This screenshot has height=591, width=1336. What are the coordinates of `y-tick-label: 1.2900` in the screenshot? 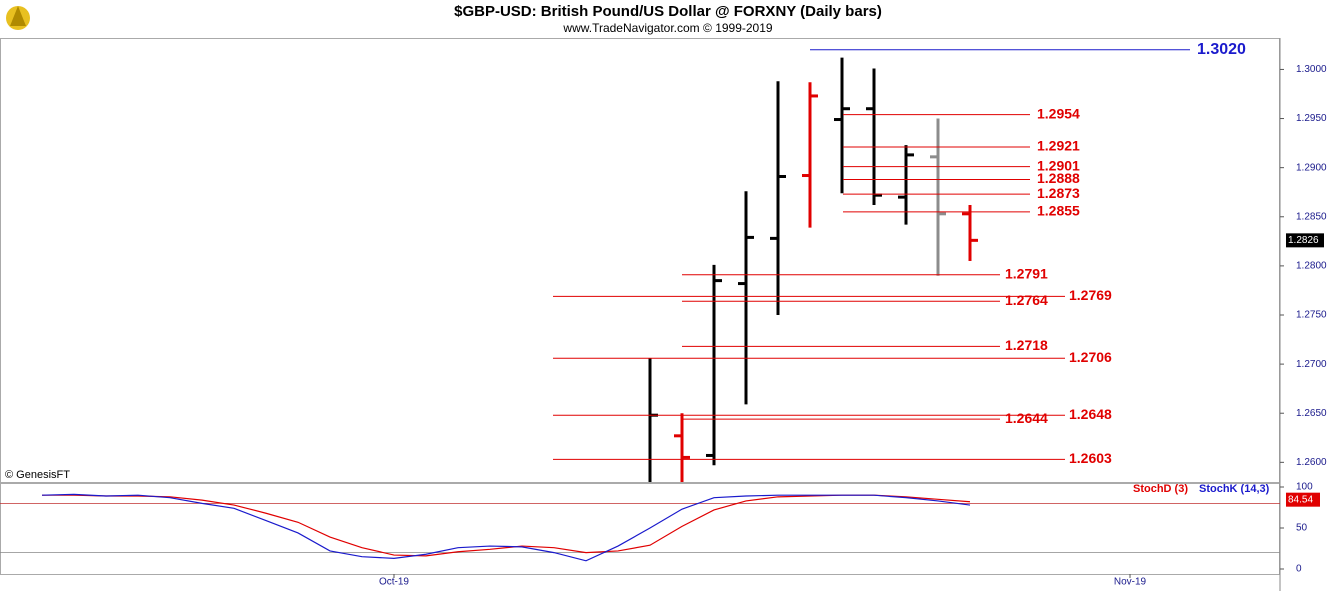 It's located at (1311, 167).